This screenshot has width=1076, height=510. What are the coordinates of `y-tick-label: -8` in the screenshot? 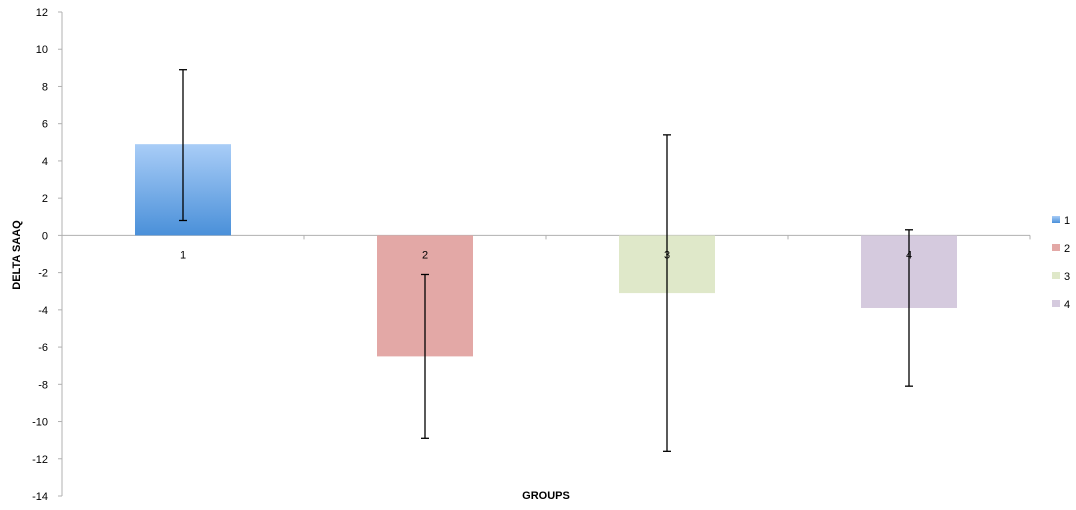 It's located at (43, 385).